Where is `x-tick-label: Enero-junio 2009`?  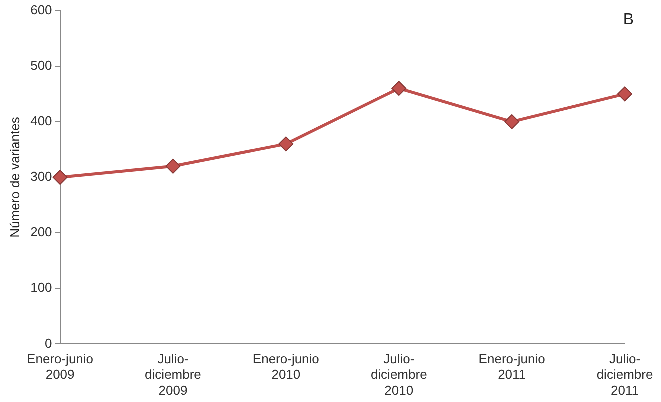
x-tick-label: Enero-junio 2009 is located at coordinates (60, 367).